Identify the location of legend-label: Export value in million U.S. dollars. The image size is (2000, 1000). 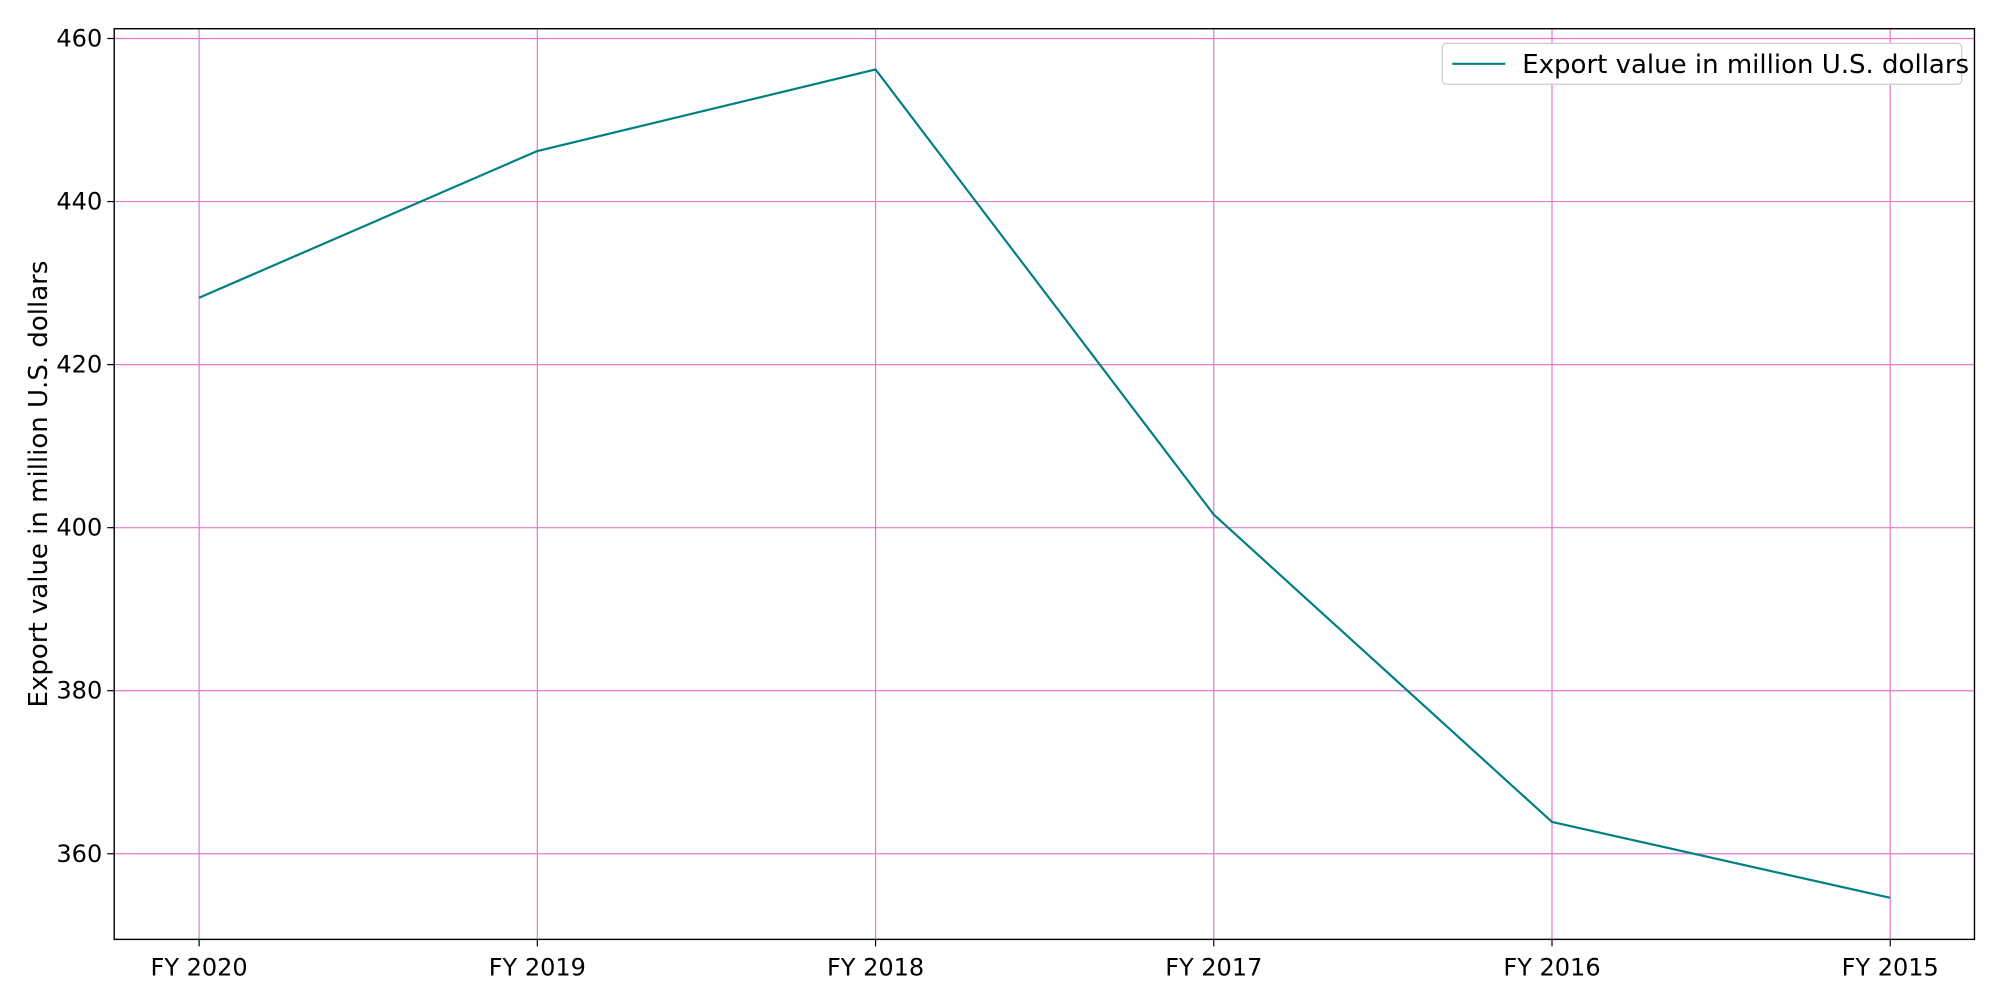
(1745, 65).